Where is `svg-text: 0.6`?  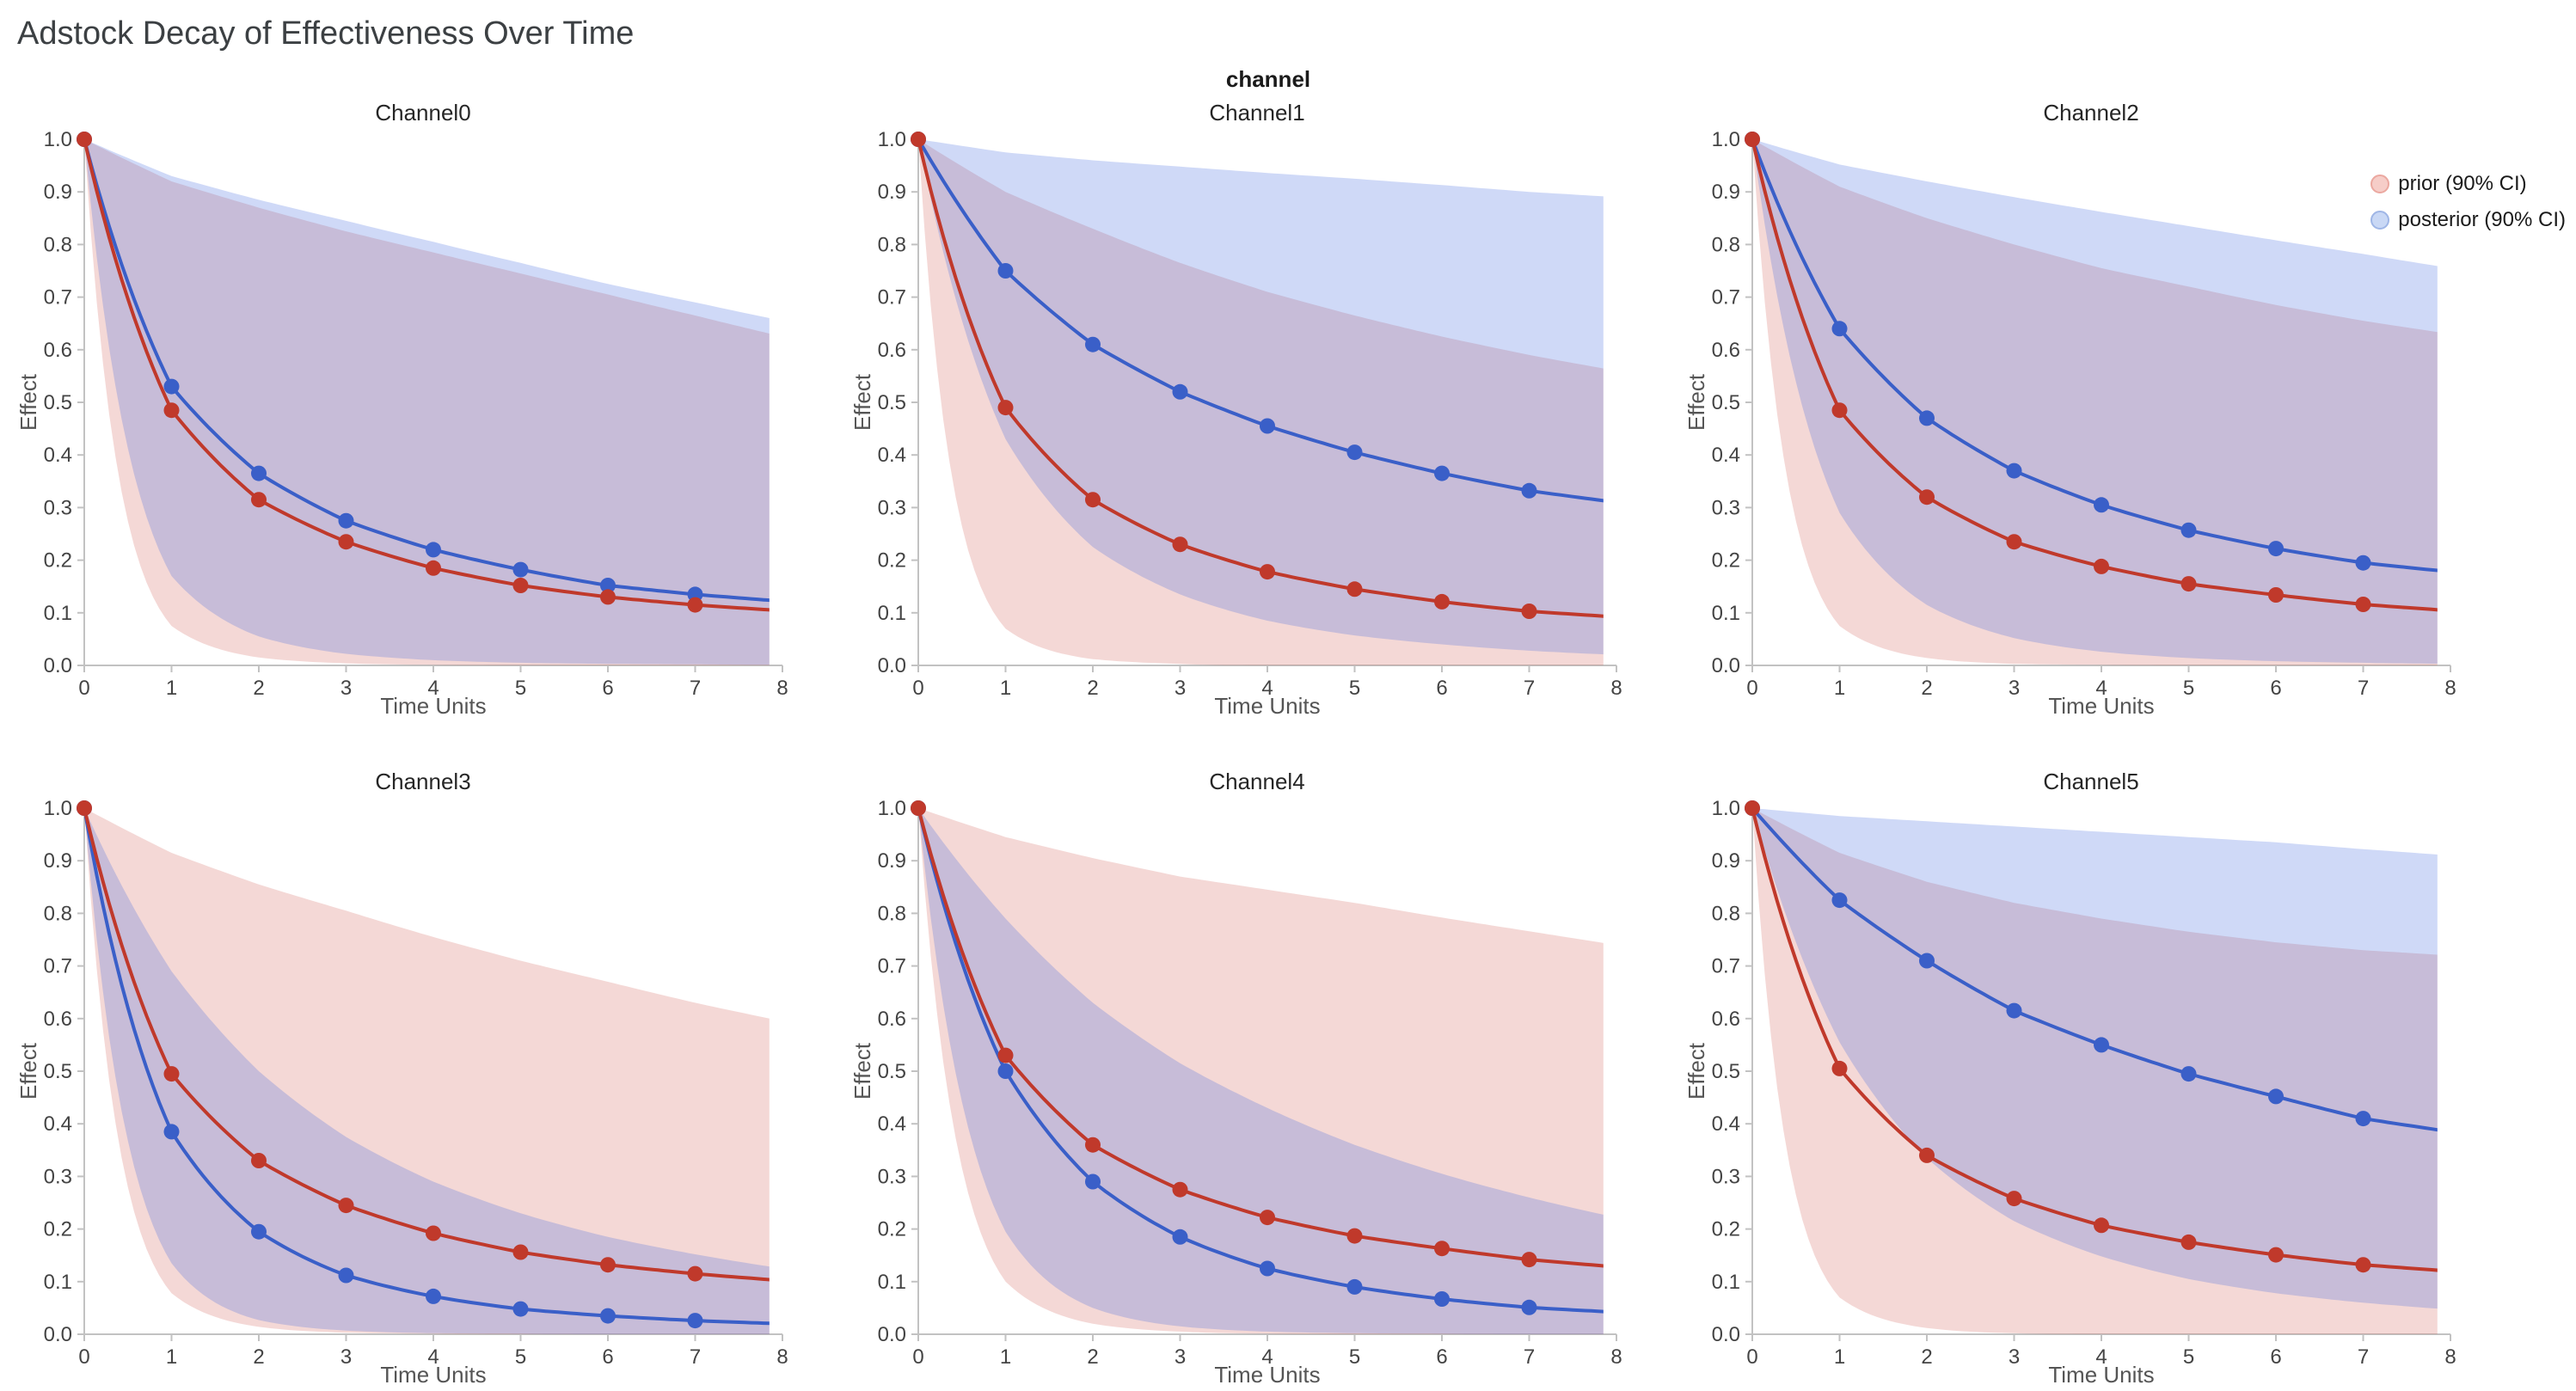 svg-text: 0.6 is located at coordinates (892, 350).